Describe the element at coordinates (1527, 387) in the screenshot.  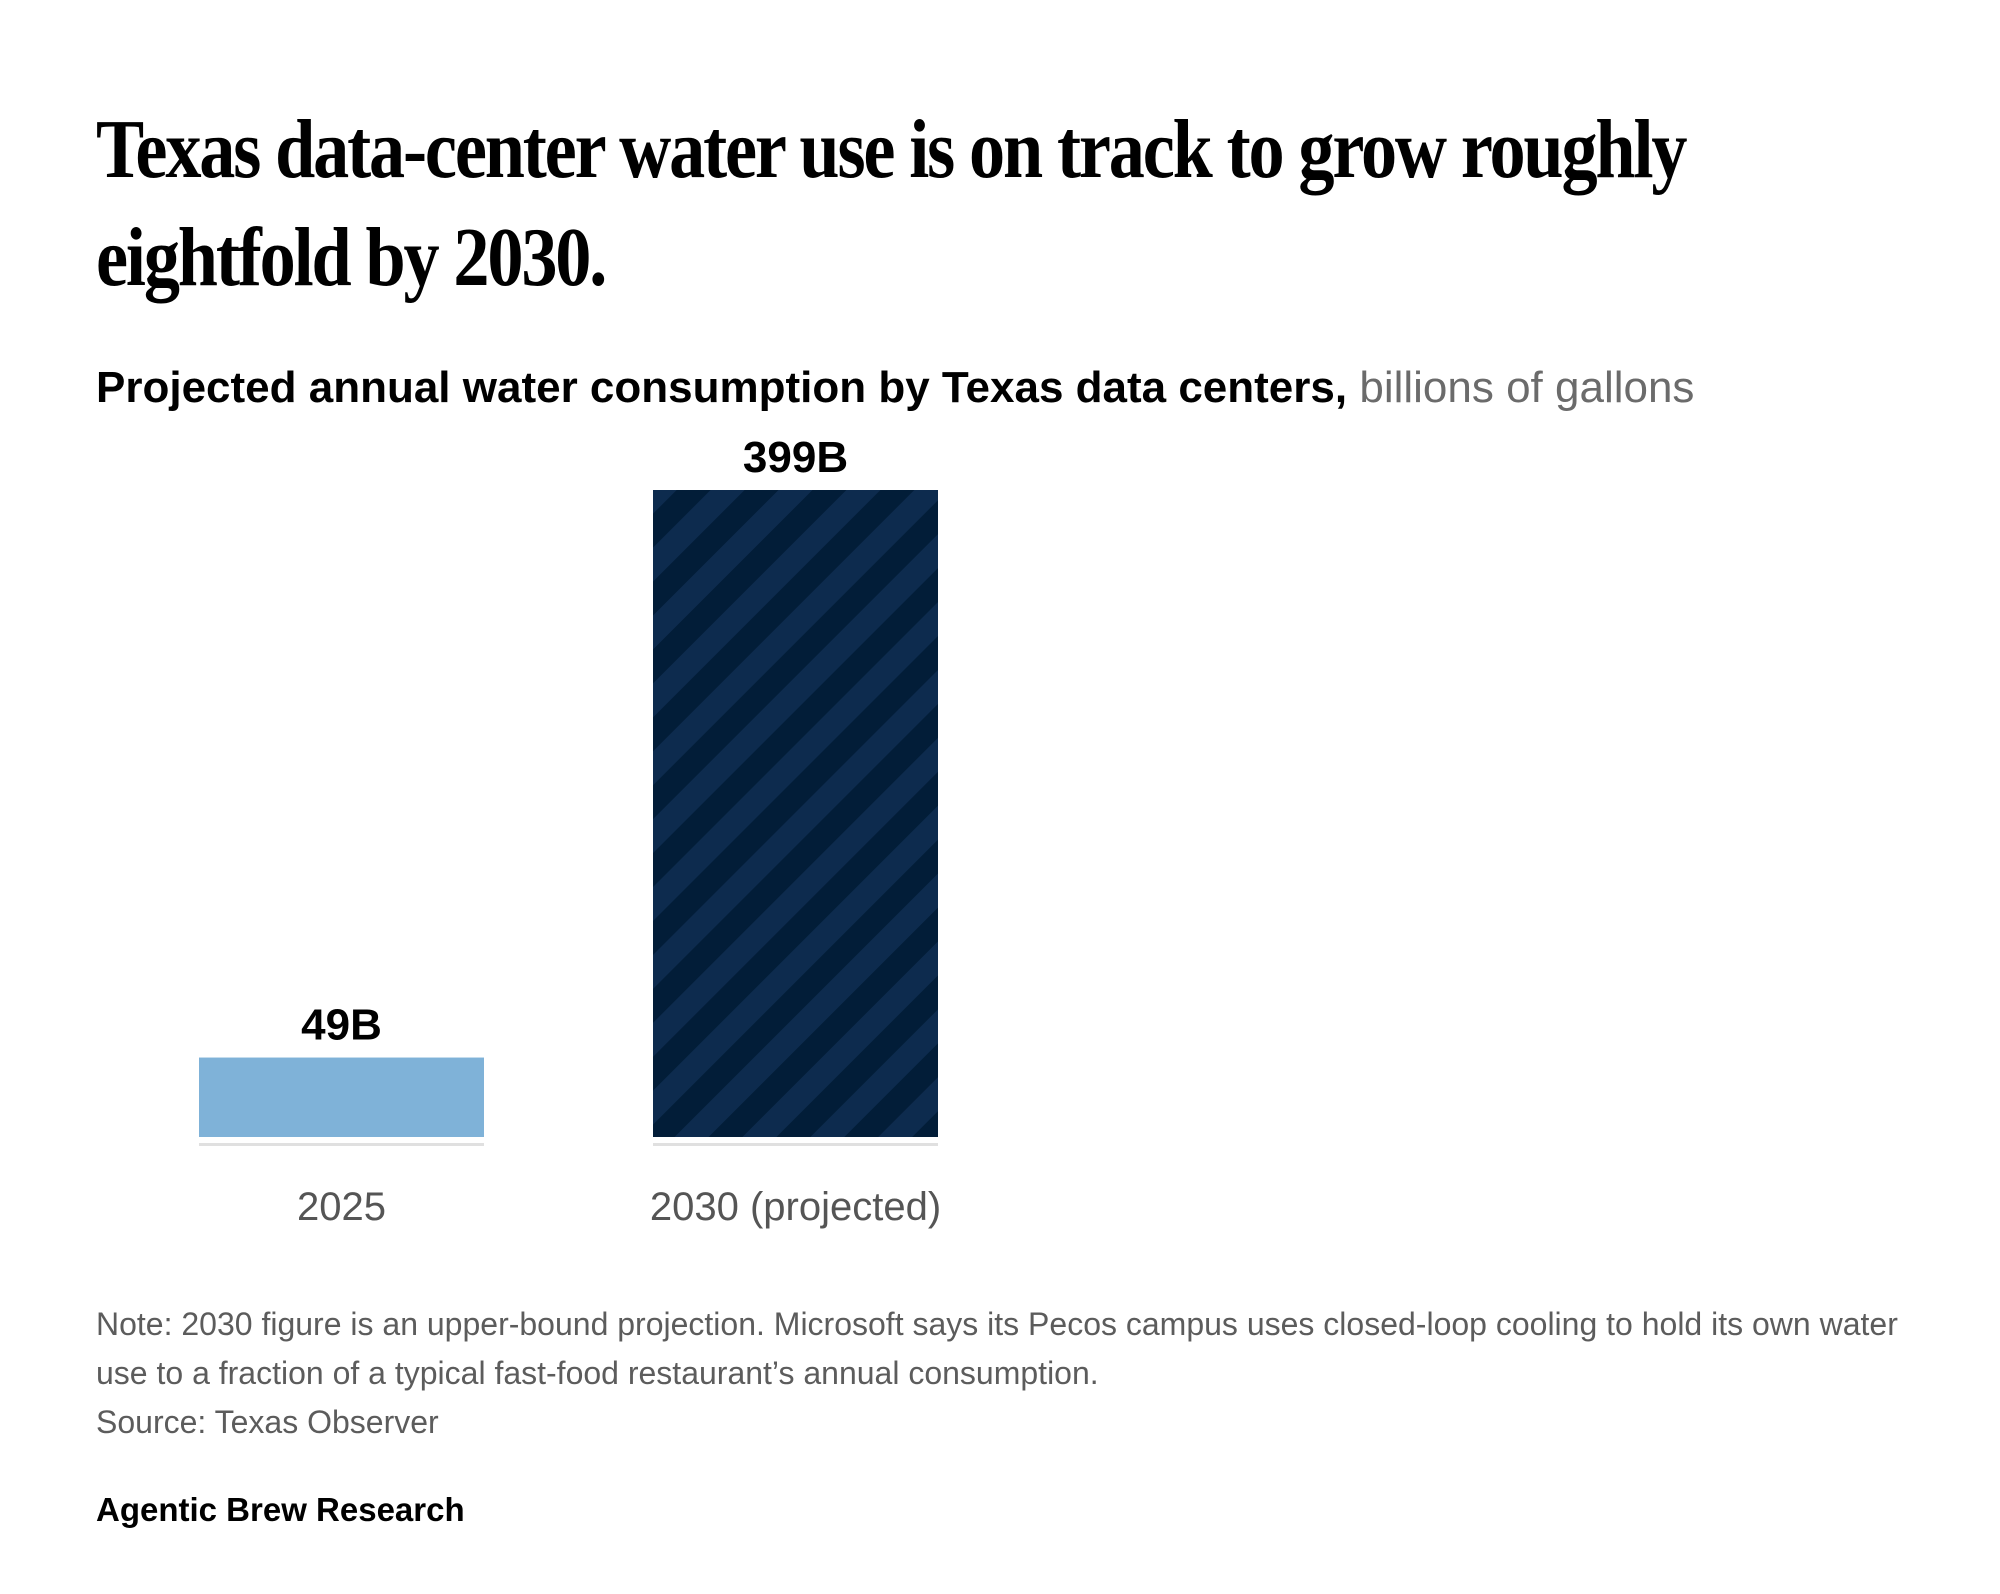
I see `subtitle-unit: billions of gallons` at that location.